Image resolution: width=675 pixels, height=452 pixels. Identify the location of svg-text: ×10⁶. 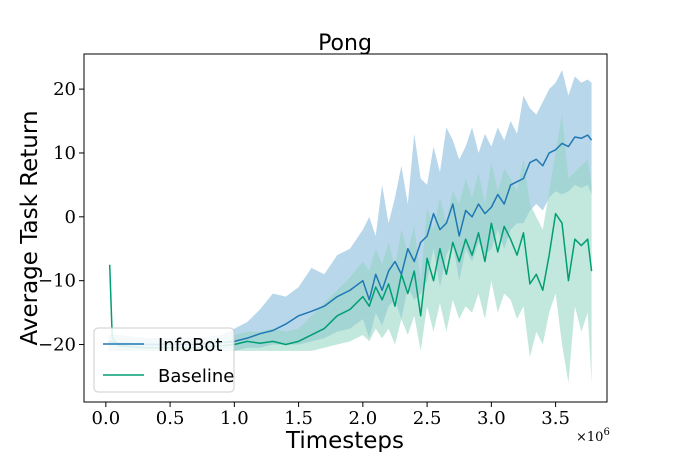
(593, 436).